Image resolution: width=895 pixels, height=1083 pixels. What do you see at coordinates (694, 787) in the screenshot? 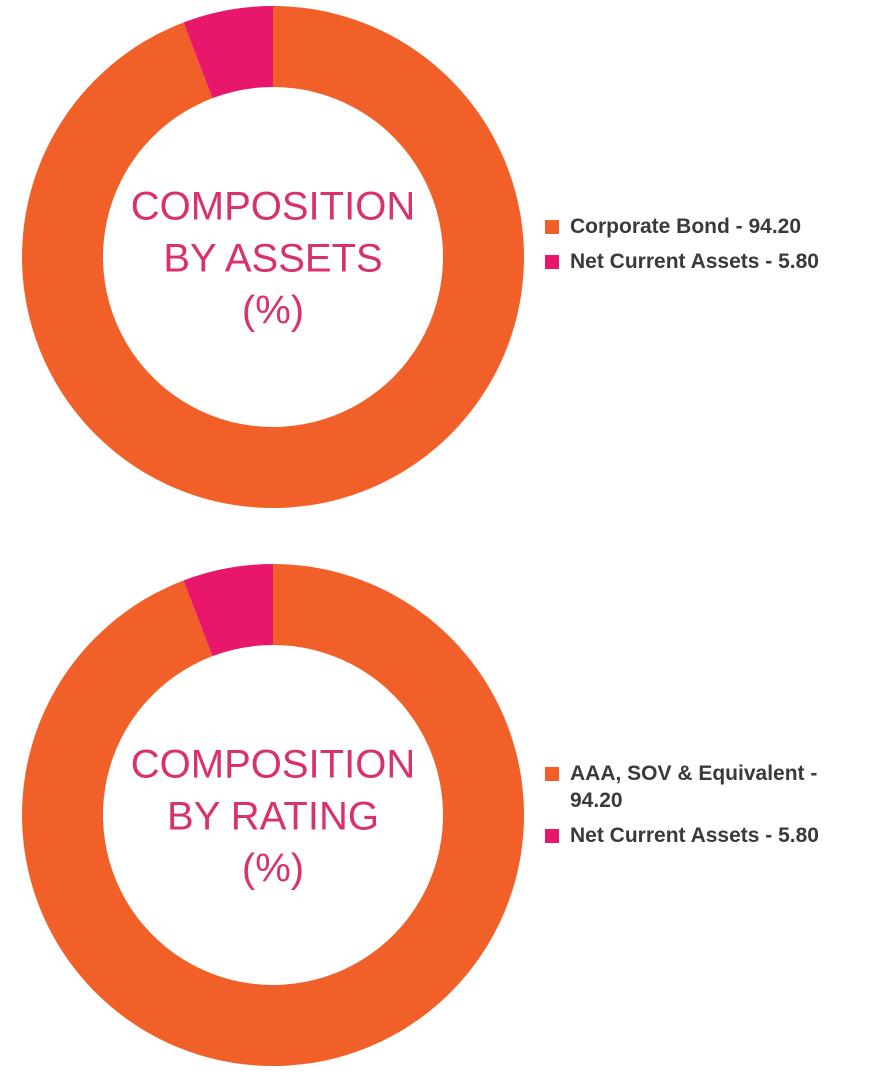
I see `legend-label: AAA, SOV & Equivalent - 94.20` at bounding box center [694, 787].